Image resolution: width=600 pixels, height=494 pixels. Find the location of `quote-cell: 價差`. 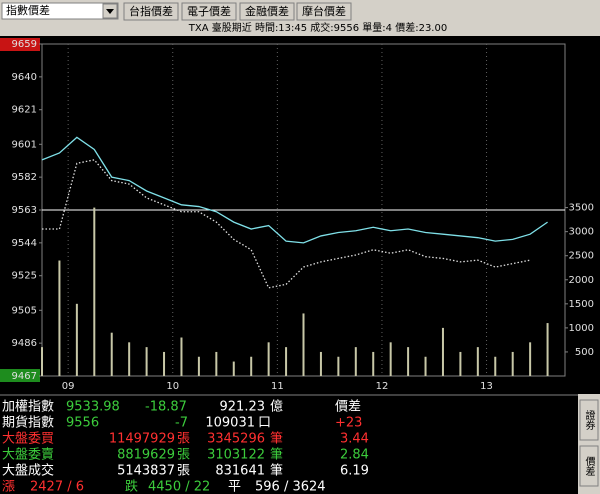

quote-cell: 價差 is located at coordinates (348, 407).